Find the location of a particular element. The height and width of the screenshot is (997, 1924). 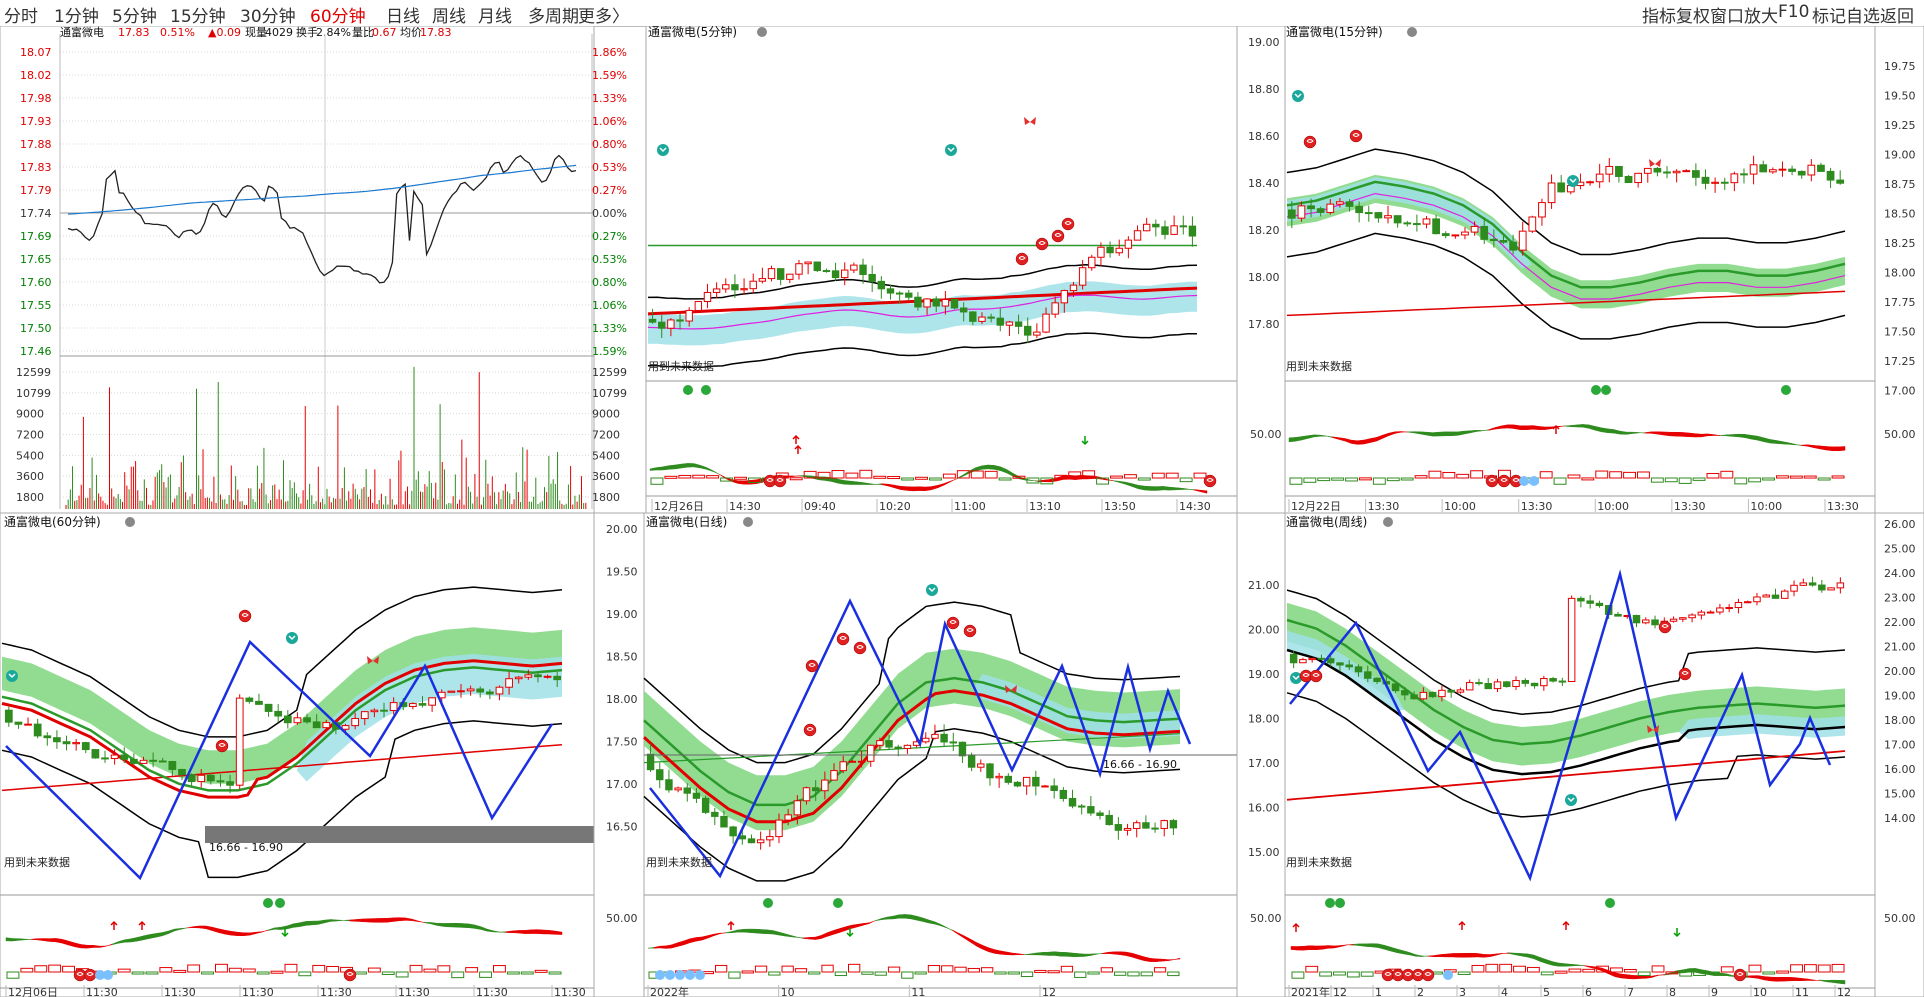

toolbar-button: 返回 is located at coordinates (1897, 17).